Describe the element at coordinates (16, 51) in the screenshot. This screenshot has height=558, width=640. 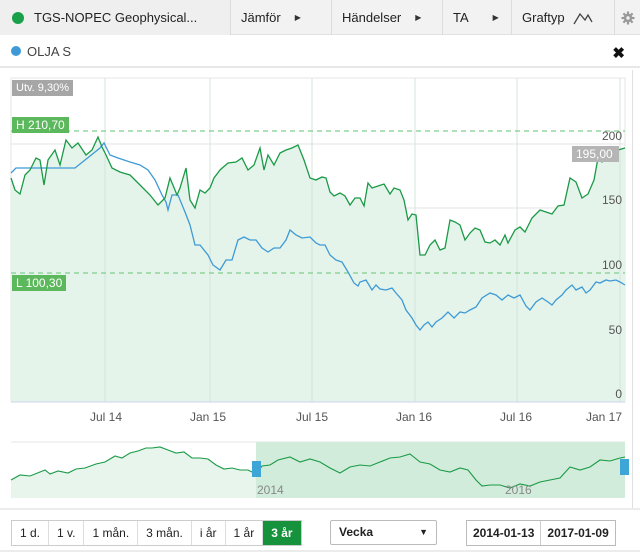
I see `series-color-dot` at that location.